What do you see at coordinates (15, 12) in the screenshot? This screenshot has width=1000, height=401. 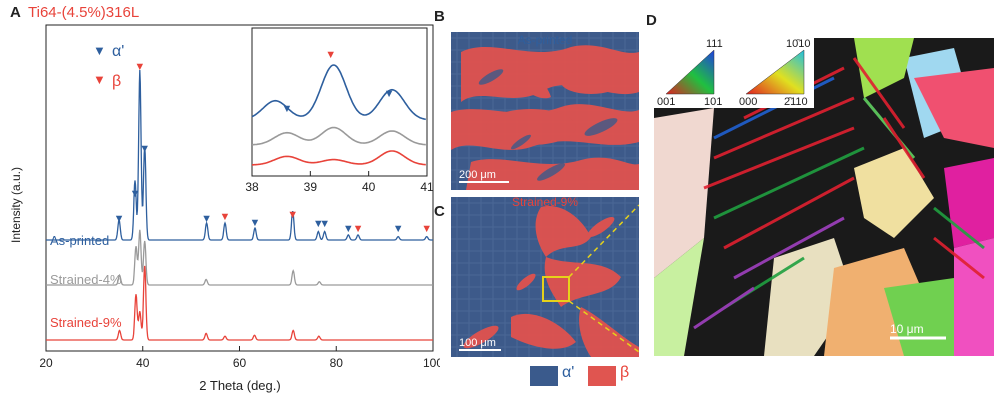 I see `panel-a-letter: A` at bounding box center [15, 12].